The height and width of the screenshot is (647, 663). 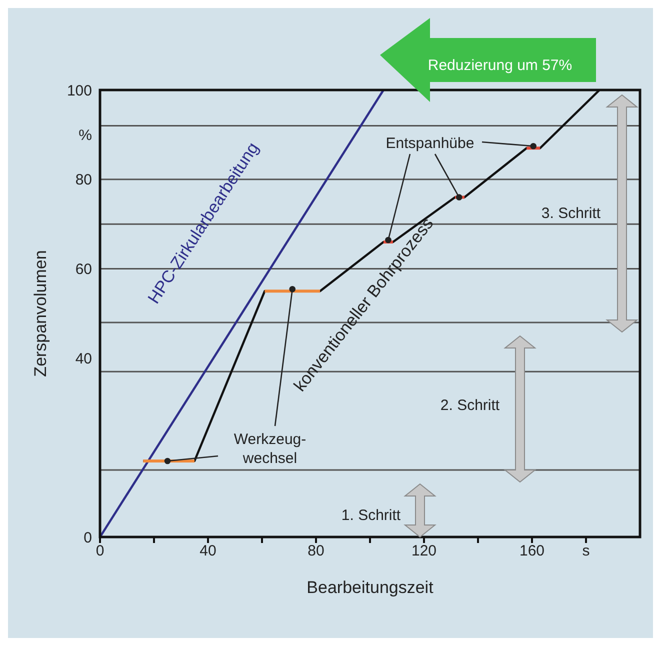 What do you see at coordinates (208, 551) in the screenshot?
I see `x-tick-label: 40` at bounding box center [208, 551].